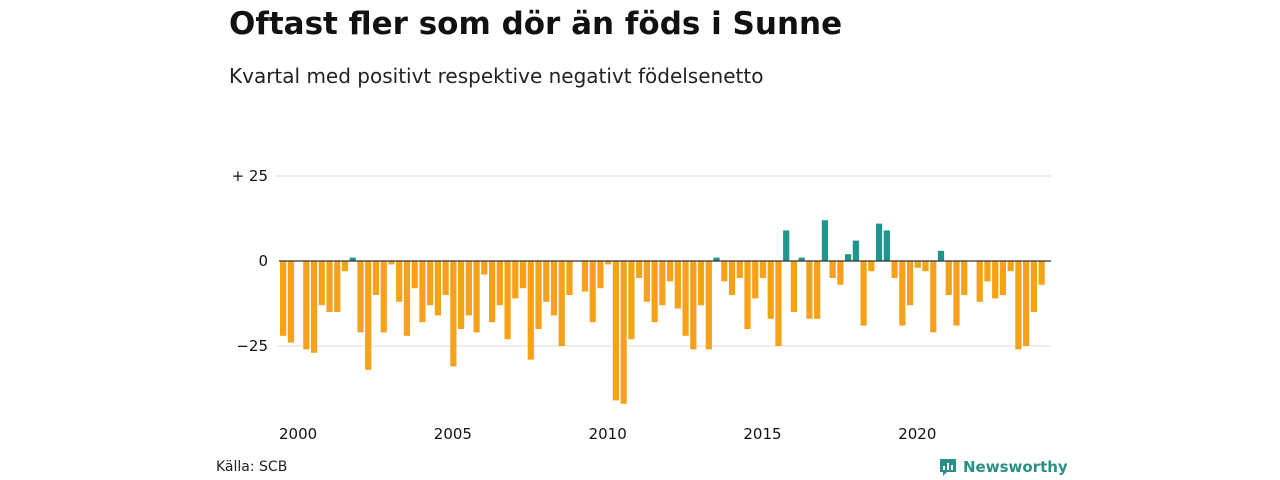 This screenshot has width=1280, height=480. What do you see at coordinates (453, 434) in the screenshot?
I see `x-tick-label: 2005` at bounding box center [453, 434].